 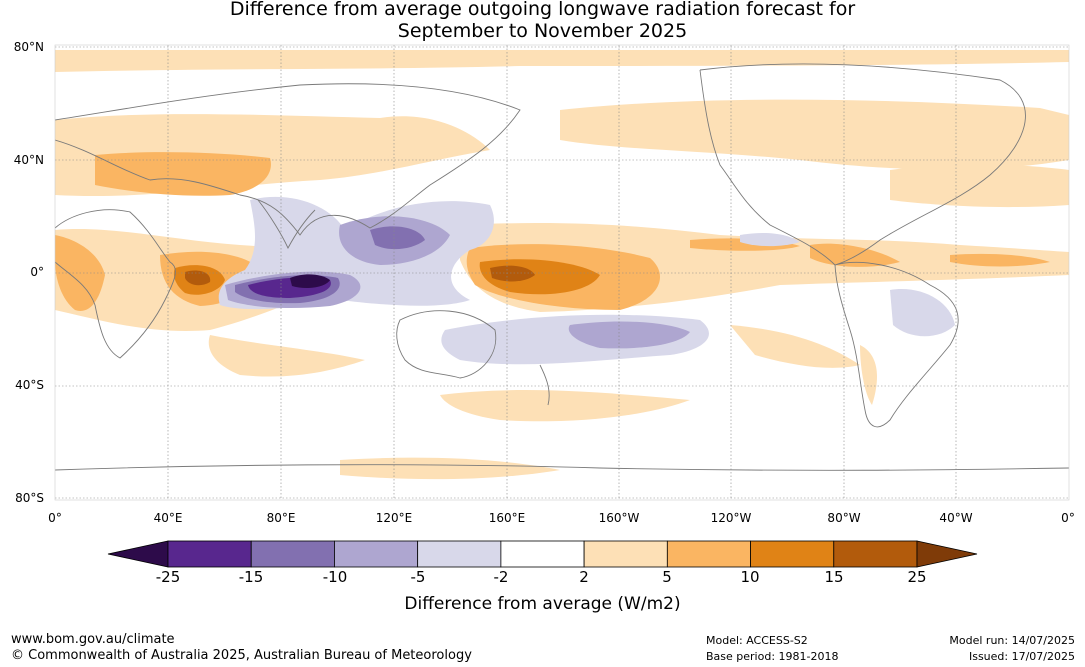 I want to click on footer-issued: Issued: 17/07/2025, so click(x=1021, y=656).